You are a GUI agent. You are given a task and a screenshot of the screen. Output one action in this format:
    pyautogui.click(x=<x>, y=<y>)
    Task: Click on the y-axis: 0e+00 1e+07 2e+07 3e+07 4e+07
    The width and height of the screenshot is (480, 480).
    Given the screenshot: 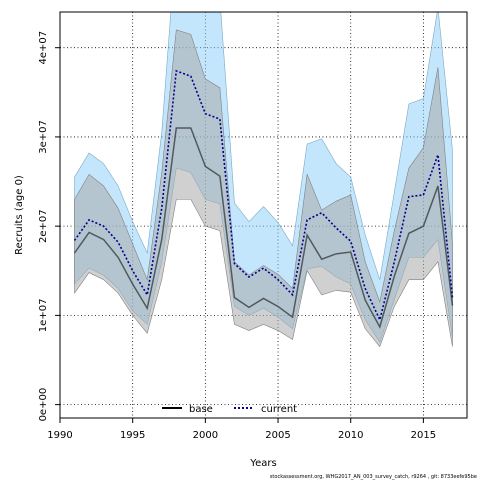 What is the action you would take?
    pyautogui.click(x=49, y=226)
    